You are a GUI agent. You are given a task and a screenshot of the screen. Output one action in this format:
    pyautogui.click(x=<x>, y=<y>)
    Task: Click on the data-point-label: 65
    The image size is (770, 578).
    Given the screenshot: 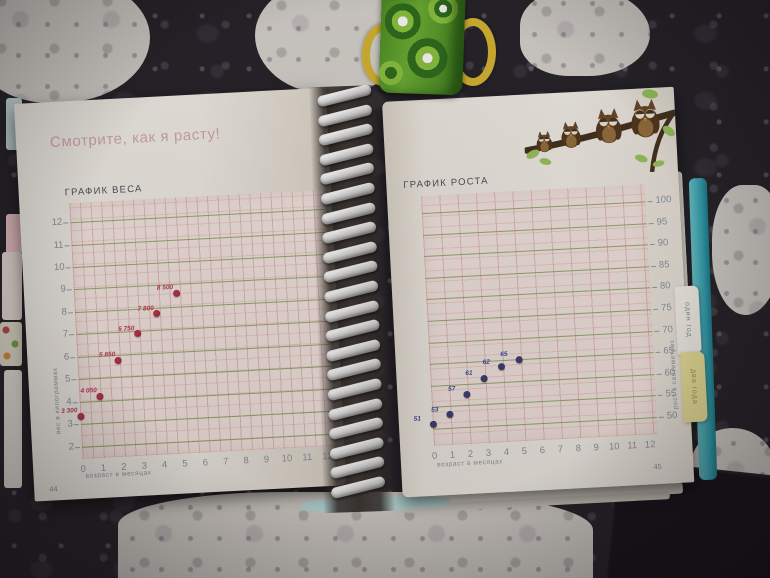 What is the action you would take?
    pyautogui.click(x=504, y=354)
    